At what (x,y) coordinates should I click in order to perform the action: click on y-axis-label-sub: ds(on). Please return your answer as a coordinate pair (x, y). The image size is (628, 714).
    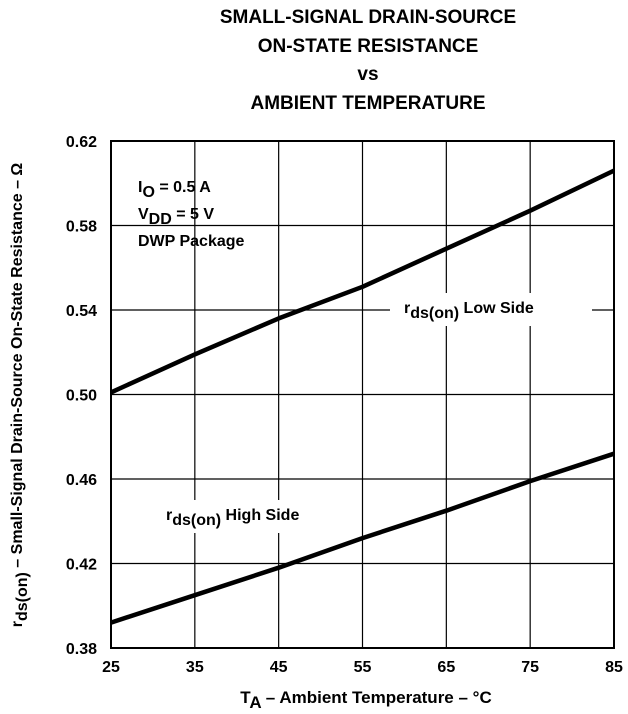
    Looking at the image, I should click on (22, 596).